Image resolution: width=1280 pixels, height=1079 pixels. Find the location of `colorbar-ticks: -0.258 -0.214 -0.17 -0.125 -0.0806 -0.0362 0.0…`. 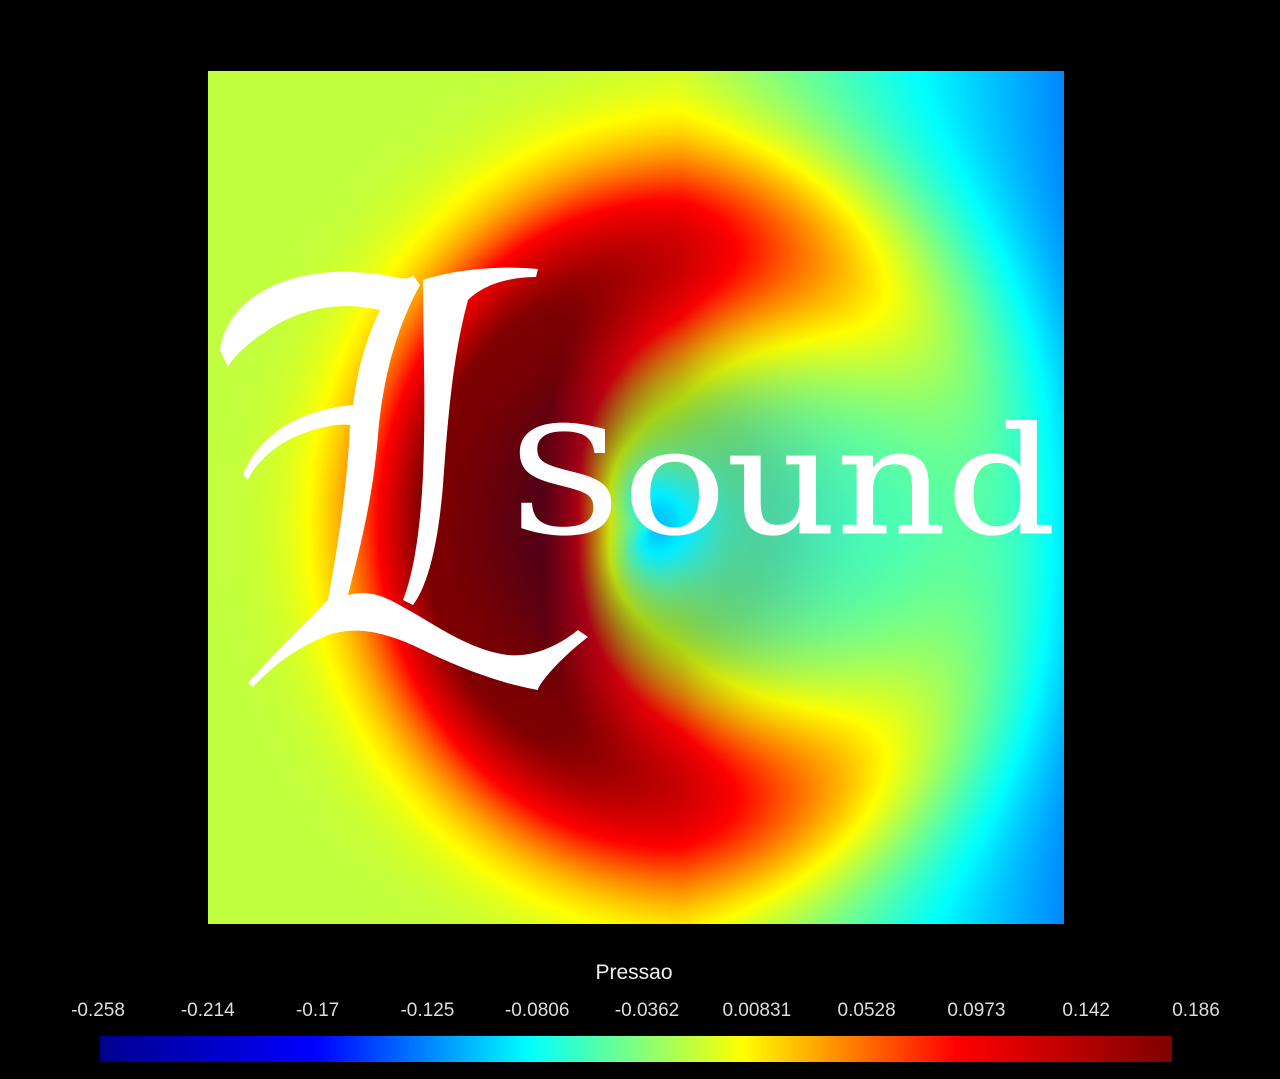

colorbar-ticks: -0.258 -0.214 -0.17 -0.125 -0.0806 -0.0362 0.0… is located at coordinates (640, 1014).